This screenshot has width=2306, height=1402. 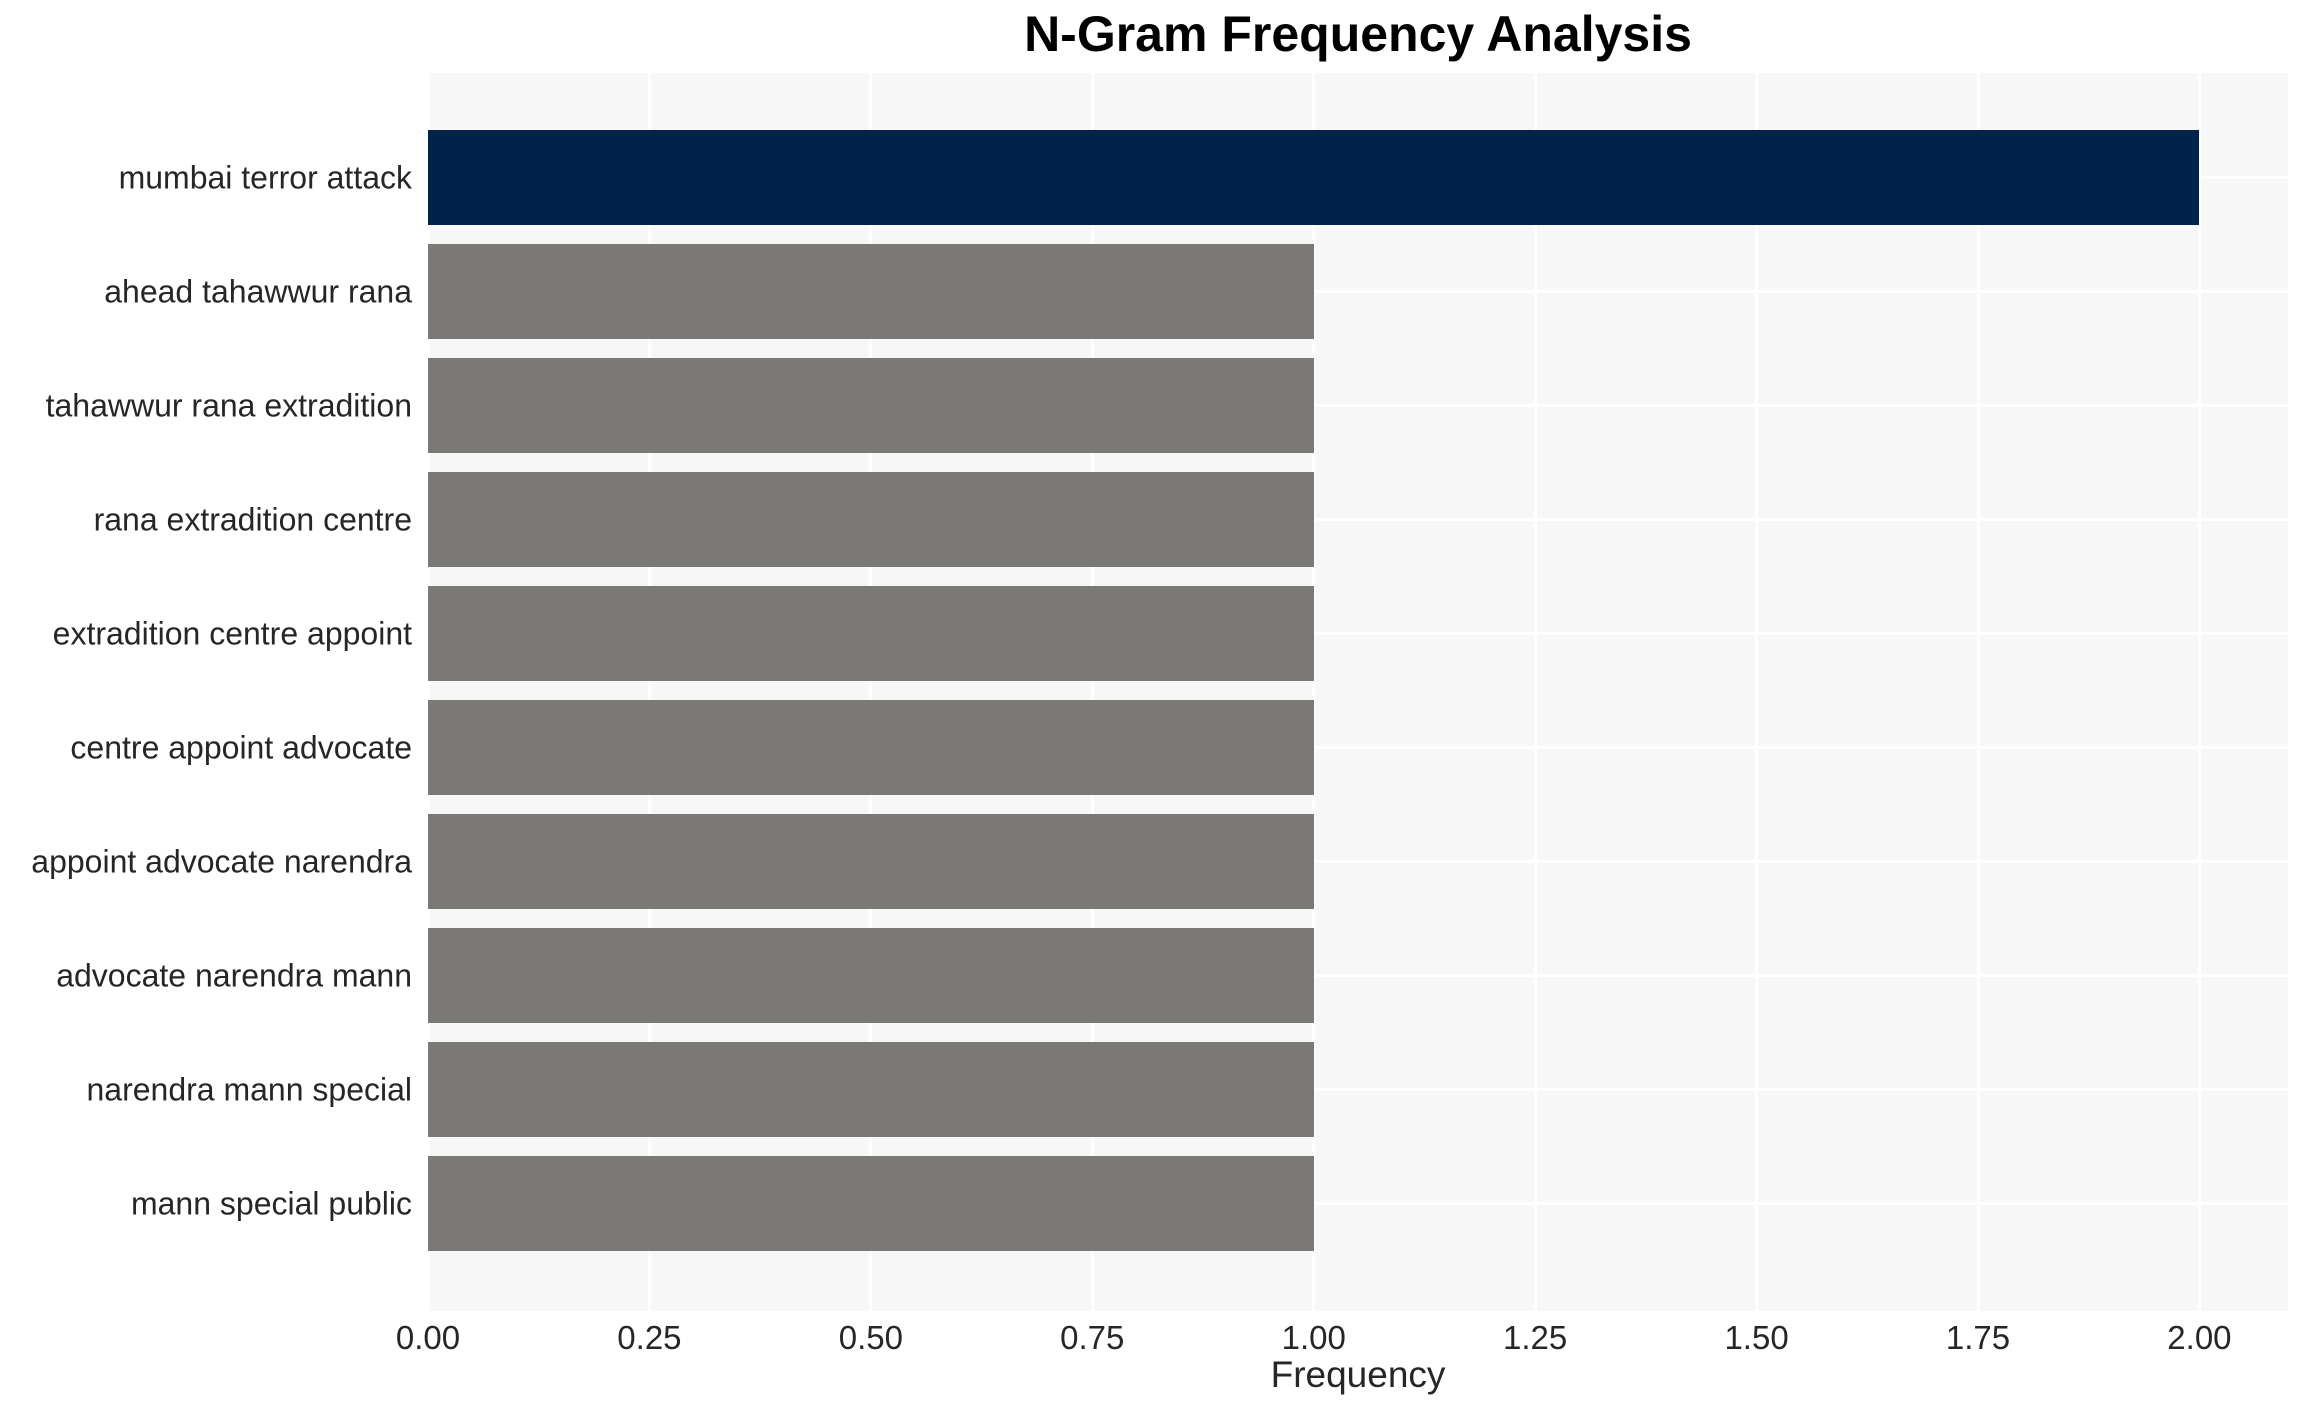 I want to click on x-gridline-0.50, so click(x=871, y=692).